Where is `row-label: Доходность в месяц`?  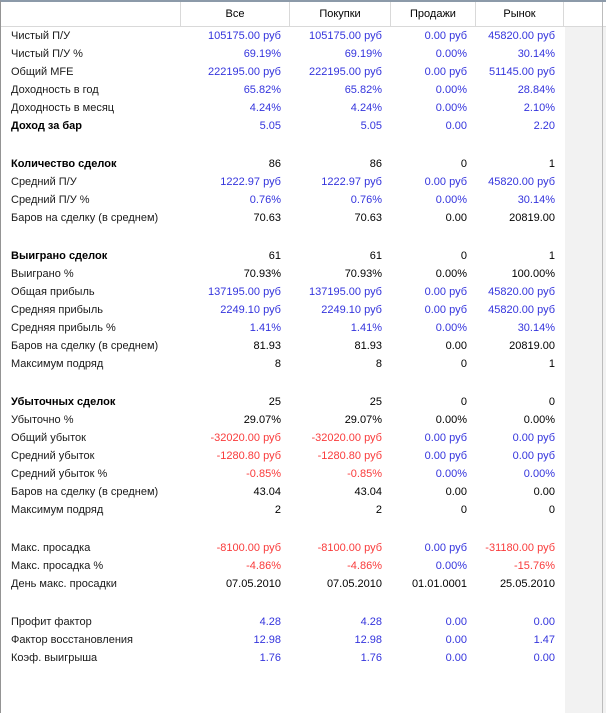 row-label: Доходность в месяц is located at coordinates (63, 108).